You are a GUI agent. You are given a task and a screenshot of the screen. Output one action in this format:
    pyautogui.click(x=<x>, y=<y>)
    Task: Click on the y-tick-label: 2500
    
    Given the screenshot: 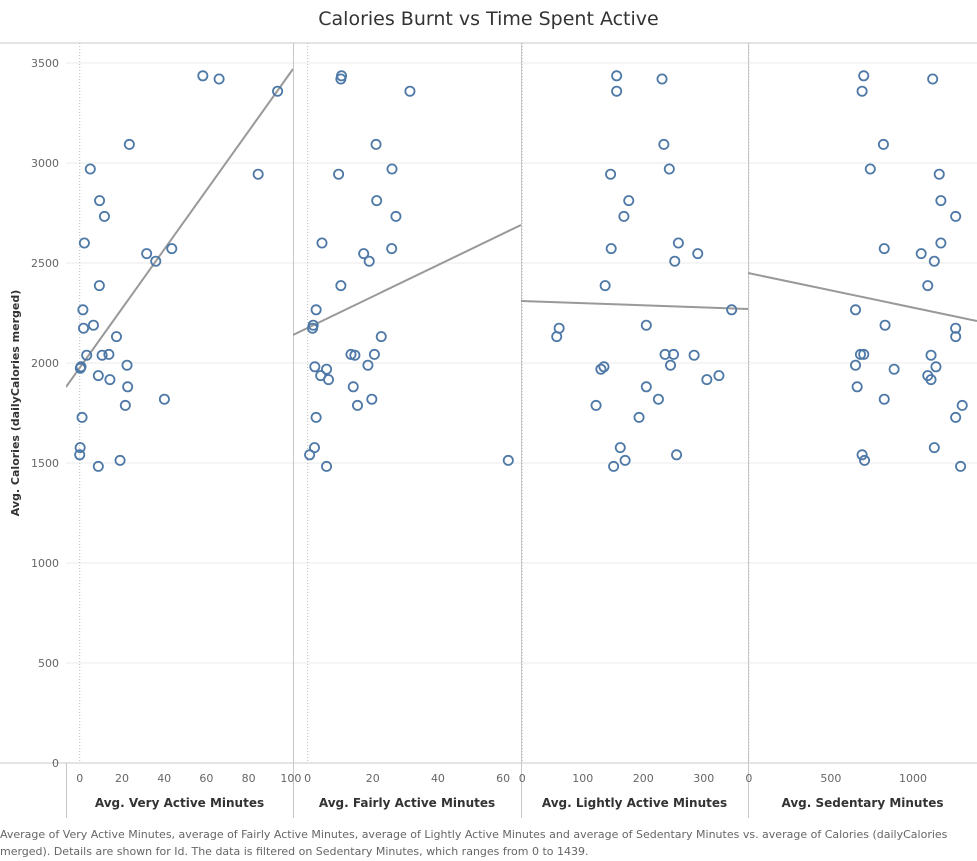 What is the action you would take?
    pyautogui.click(x=45, y=263)
    